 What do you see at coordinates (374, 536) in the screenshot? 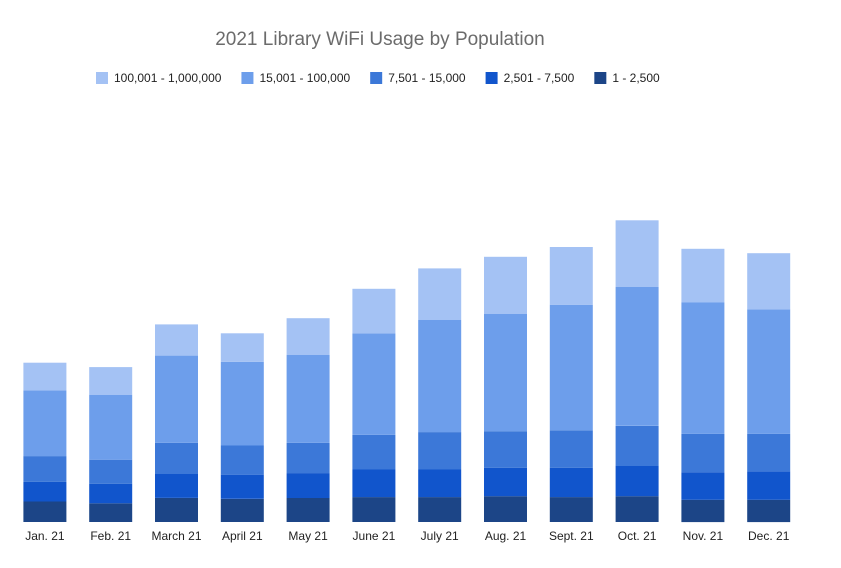
I see `x-tick-label: June 21` at bounding box center [374, 536].